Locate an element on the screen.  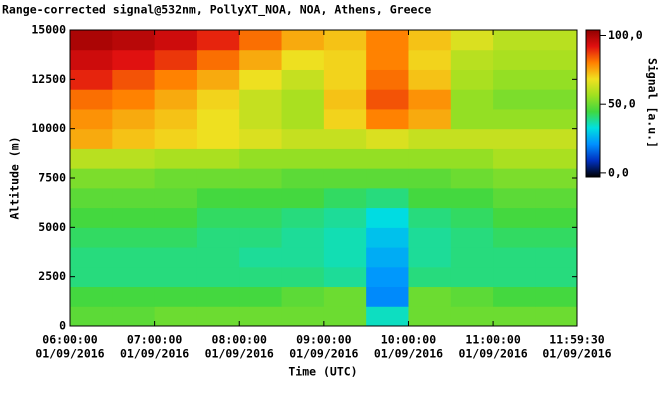
colorbar is located at coordinates (593, 103).